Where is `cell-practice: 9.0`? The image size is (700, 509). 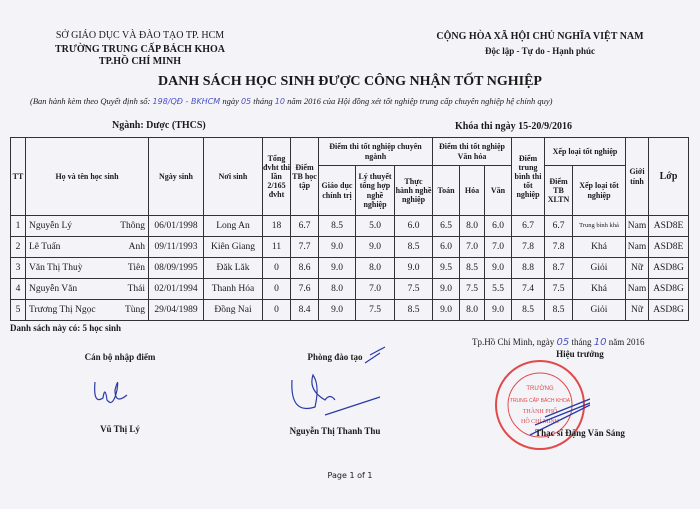
cell-practice: 9.0 is located at coordinates (413, 268).